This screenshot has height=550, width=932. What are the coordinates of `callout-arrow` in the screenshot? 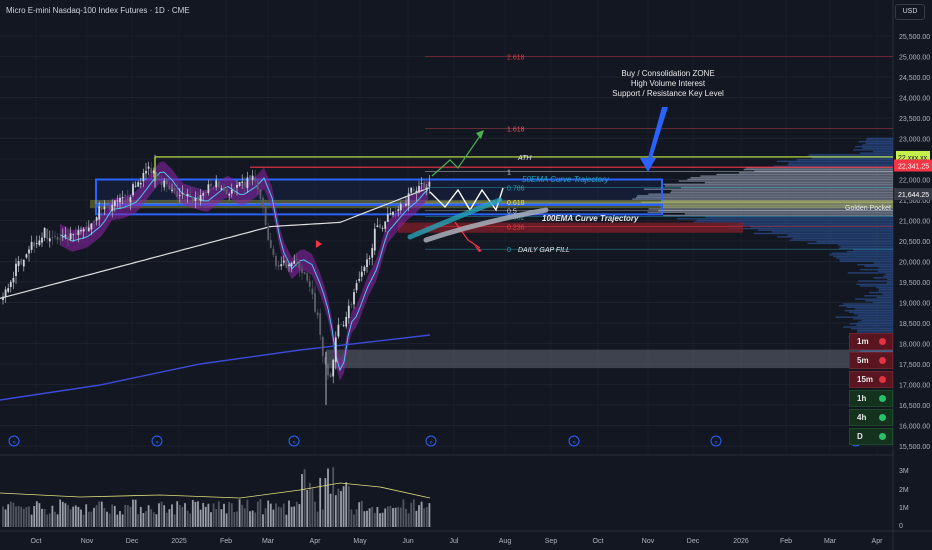 It's located at (654, 139).